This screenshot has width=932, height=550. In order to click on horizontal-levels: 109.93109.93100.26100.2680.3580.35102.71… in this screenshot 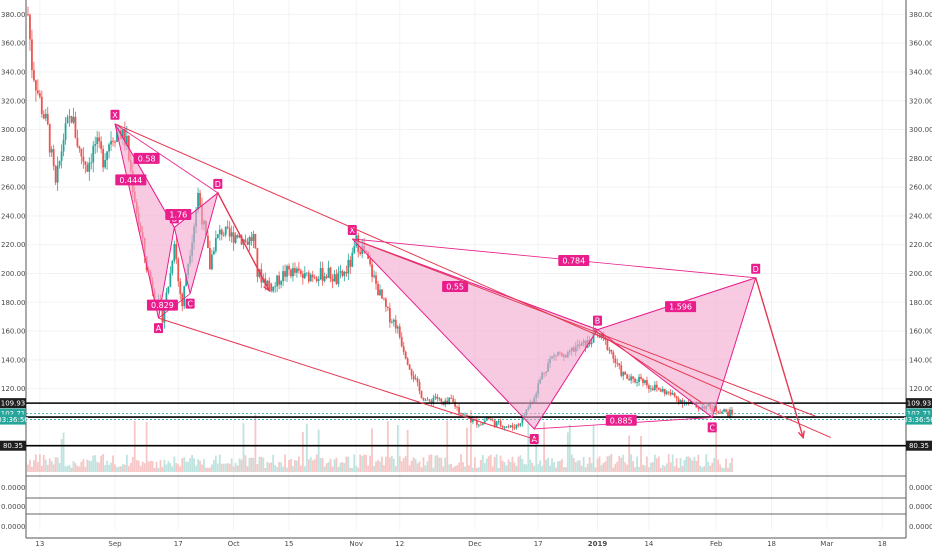, I will do `click(466, 424)`.